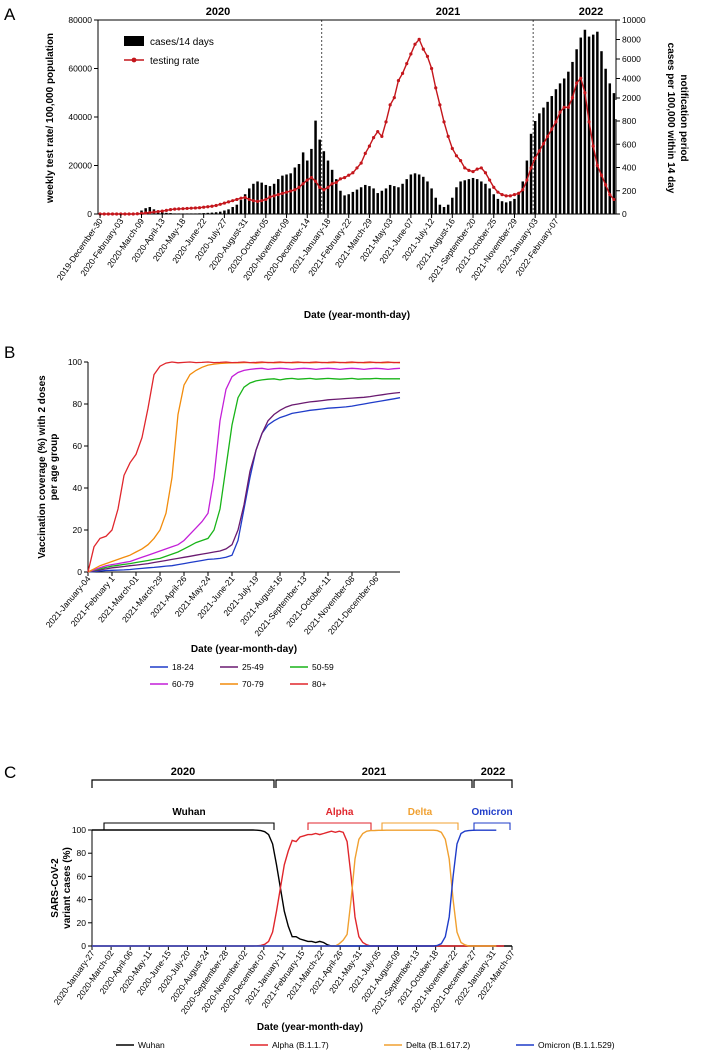 This screenshot has width=714, height=1054. I want to click on y-tick-label-c: 80, so click(82, 853).